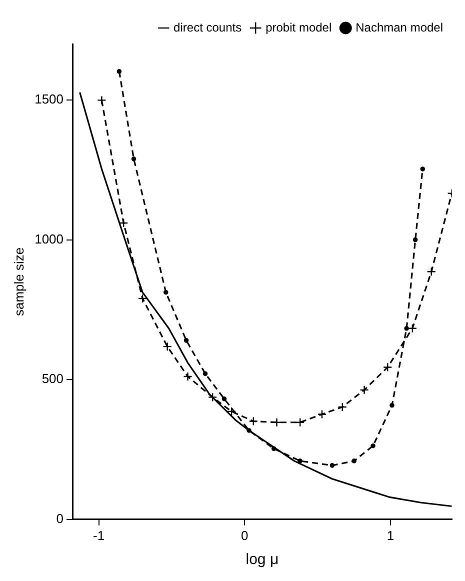  What do you see at coordinates (49, 99) in the screenshot?
I see `y-tick-label: 1500` at bounding box center [49, 99].